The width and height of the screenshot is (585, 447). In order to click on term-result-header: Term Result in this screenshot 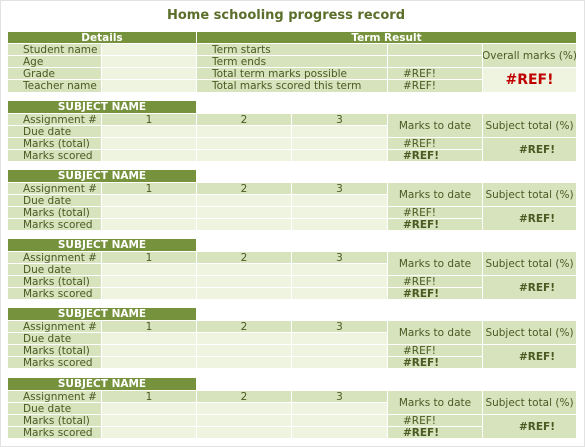, I will do `click(386, 37)`.